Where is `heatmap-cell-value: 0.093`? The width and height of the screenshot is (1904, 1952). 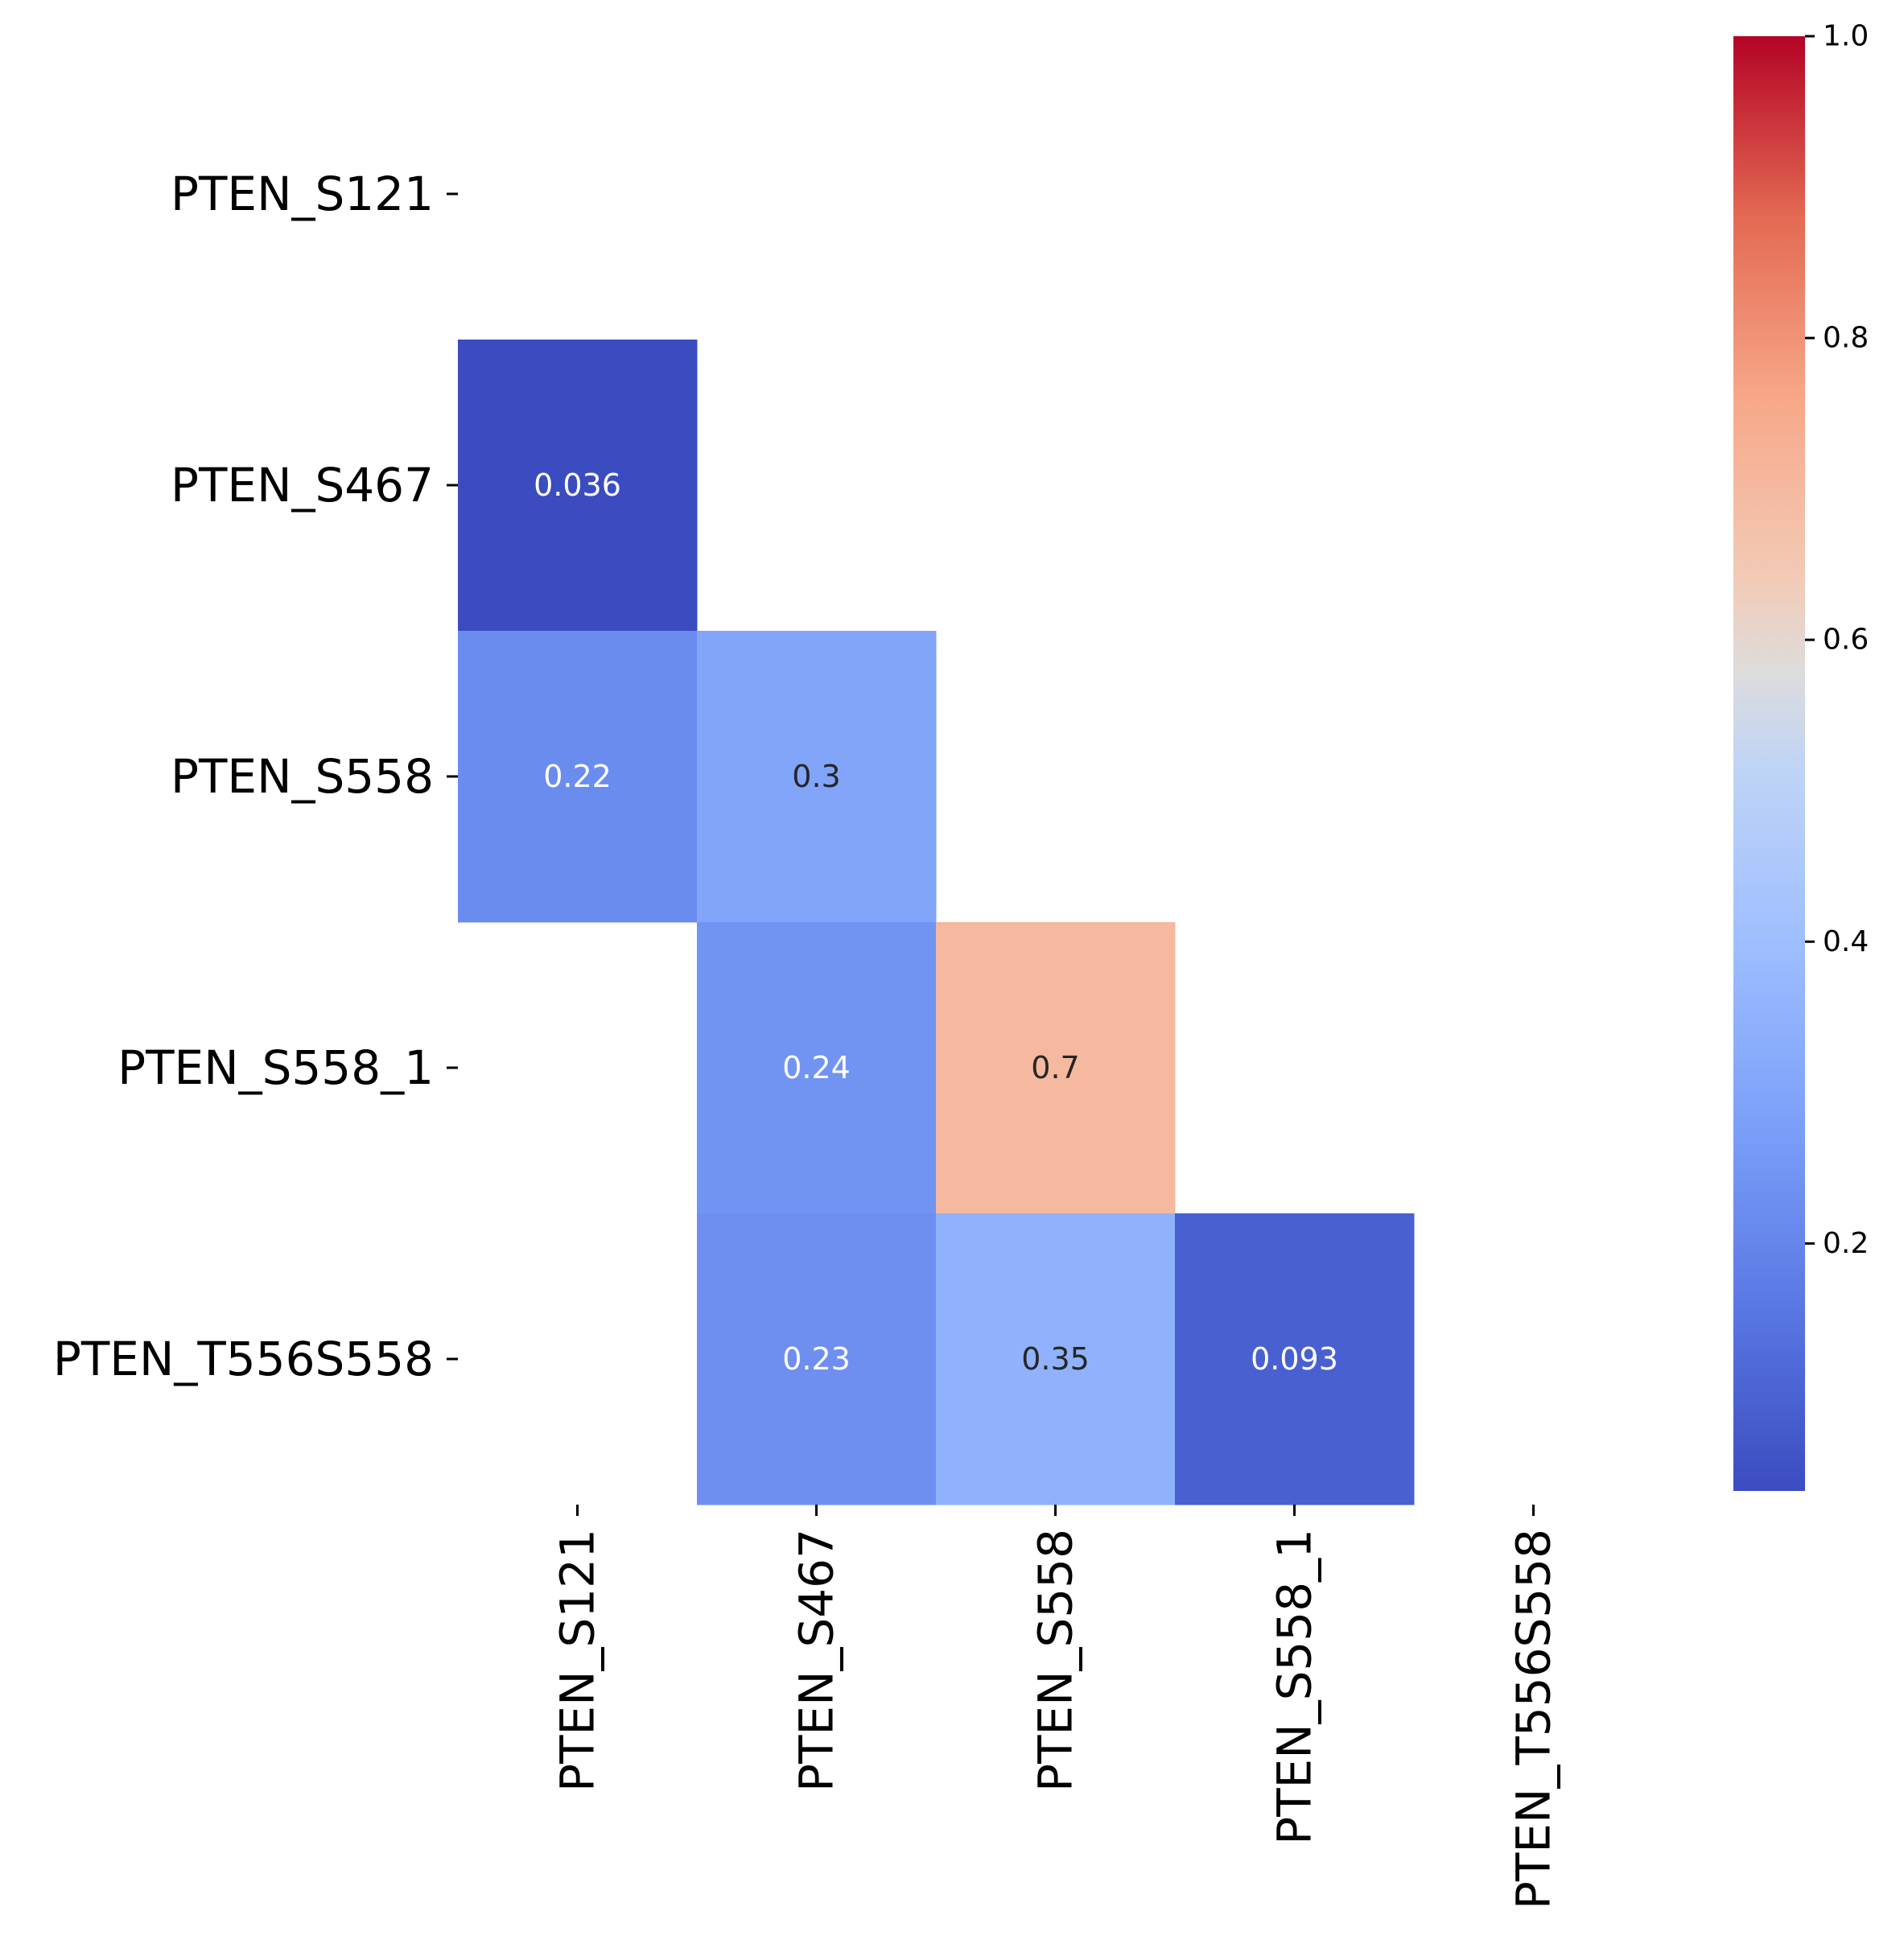
heatmap-cell-value: 0.093 is located at coordinates (1294, 1359).